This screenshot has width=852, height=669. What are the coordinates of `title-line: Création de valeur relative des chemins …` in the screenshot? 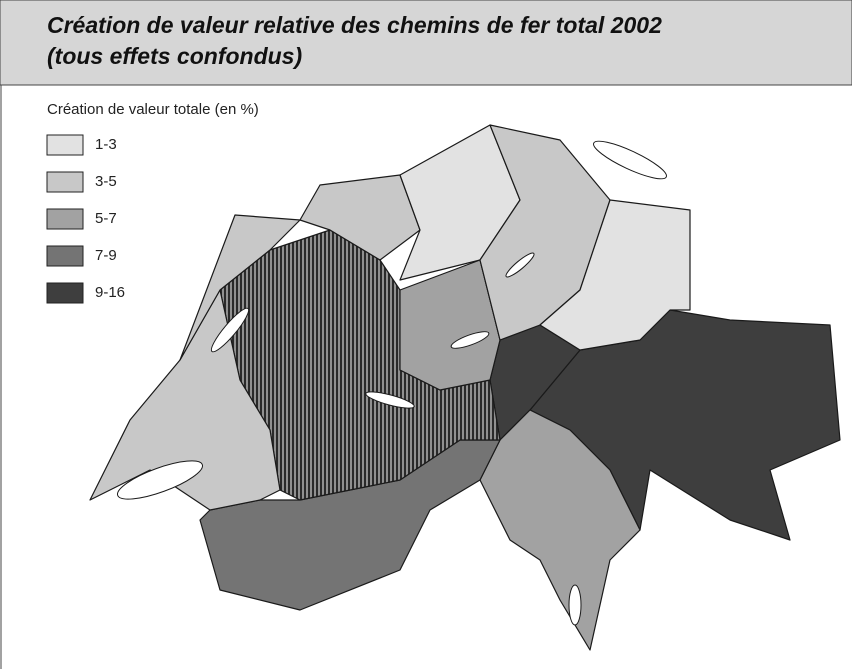 It's located at (354, 25).